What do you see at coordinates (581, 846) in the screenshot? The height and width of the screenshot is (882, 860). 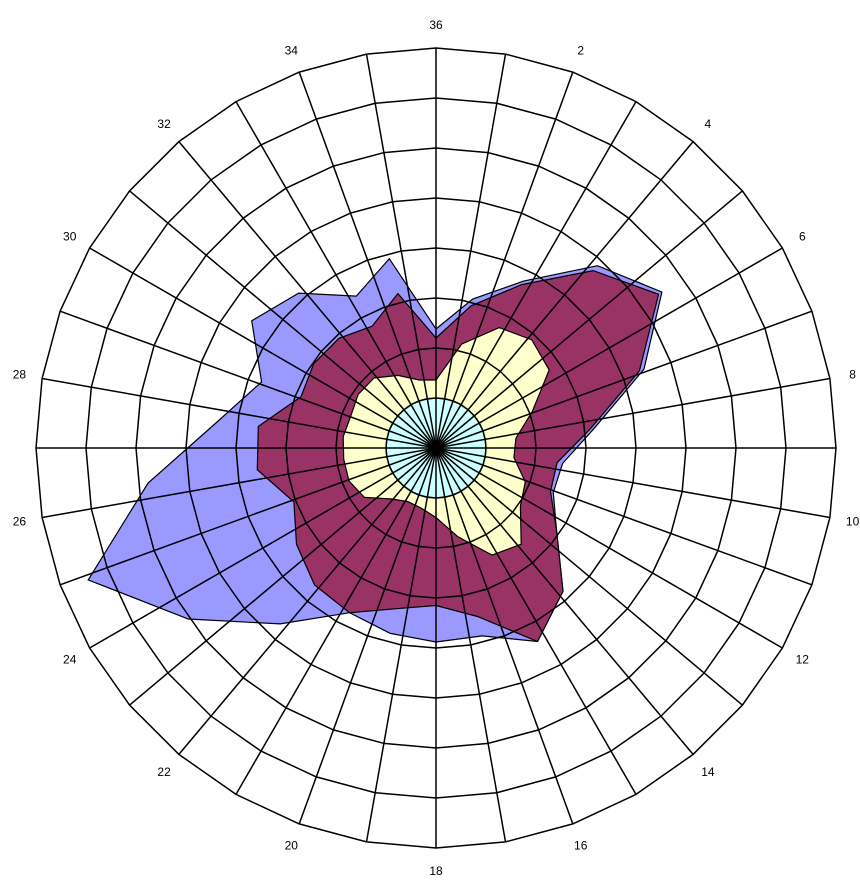 I see `axis-label: 16` at bounding box center [581, 846].